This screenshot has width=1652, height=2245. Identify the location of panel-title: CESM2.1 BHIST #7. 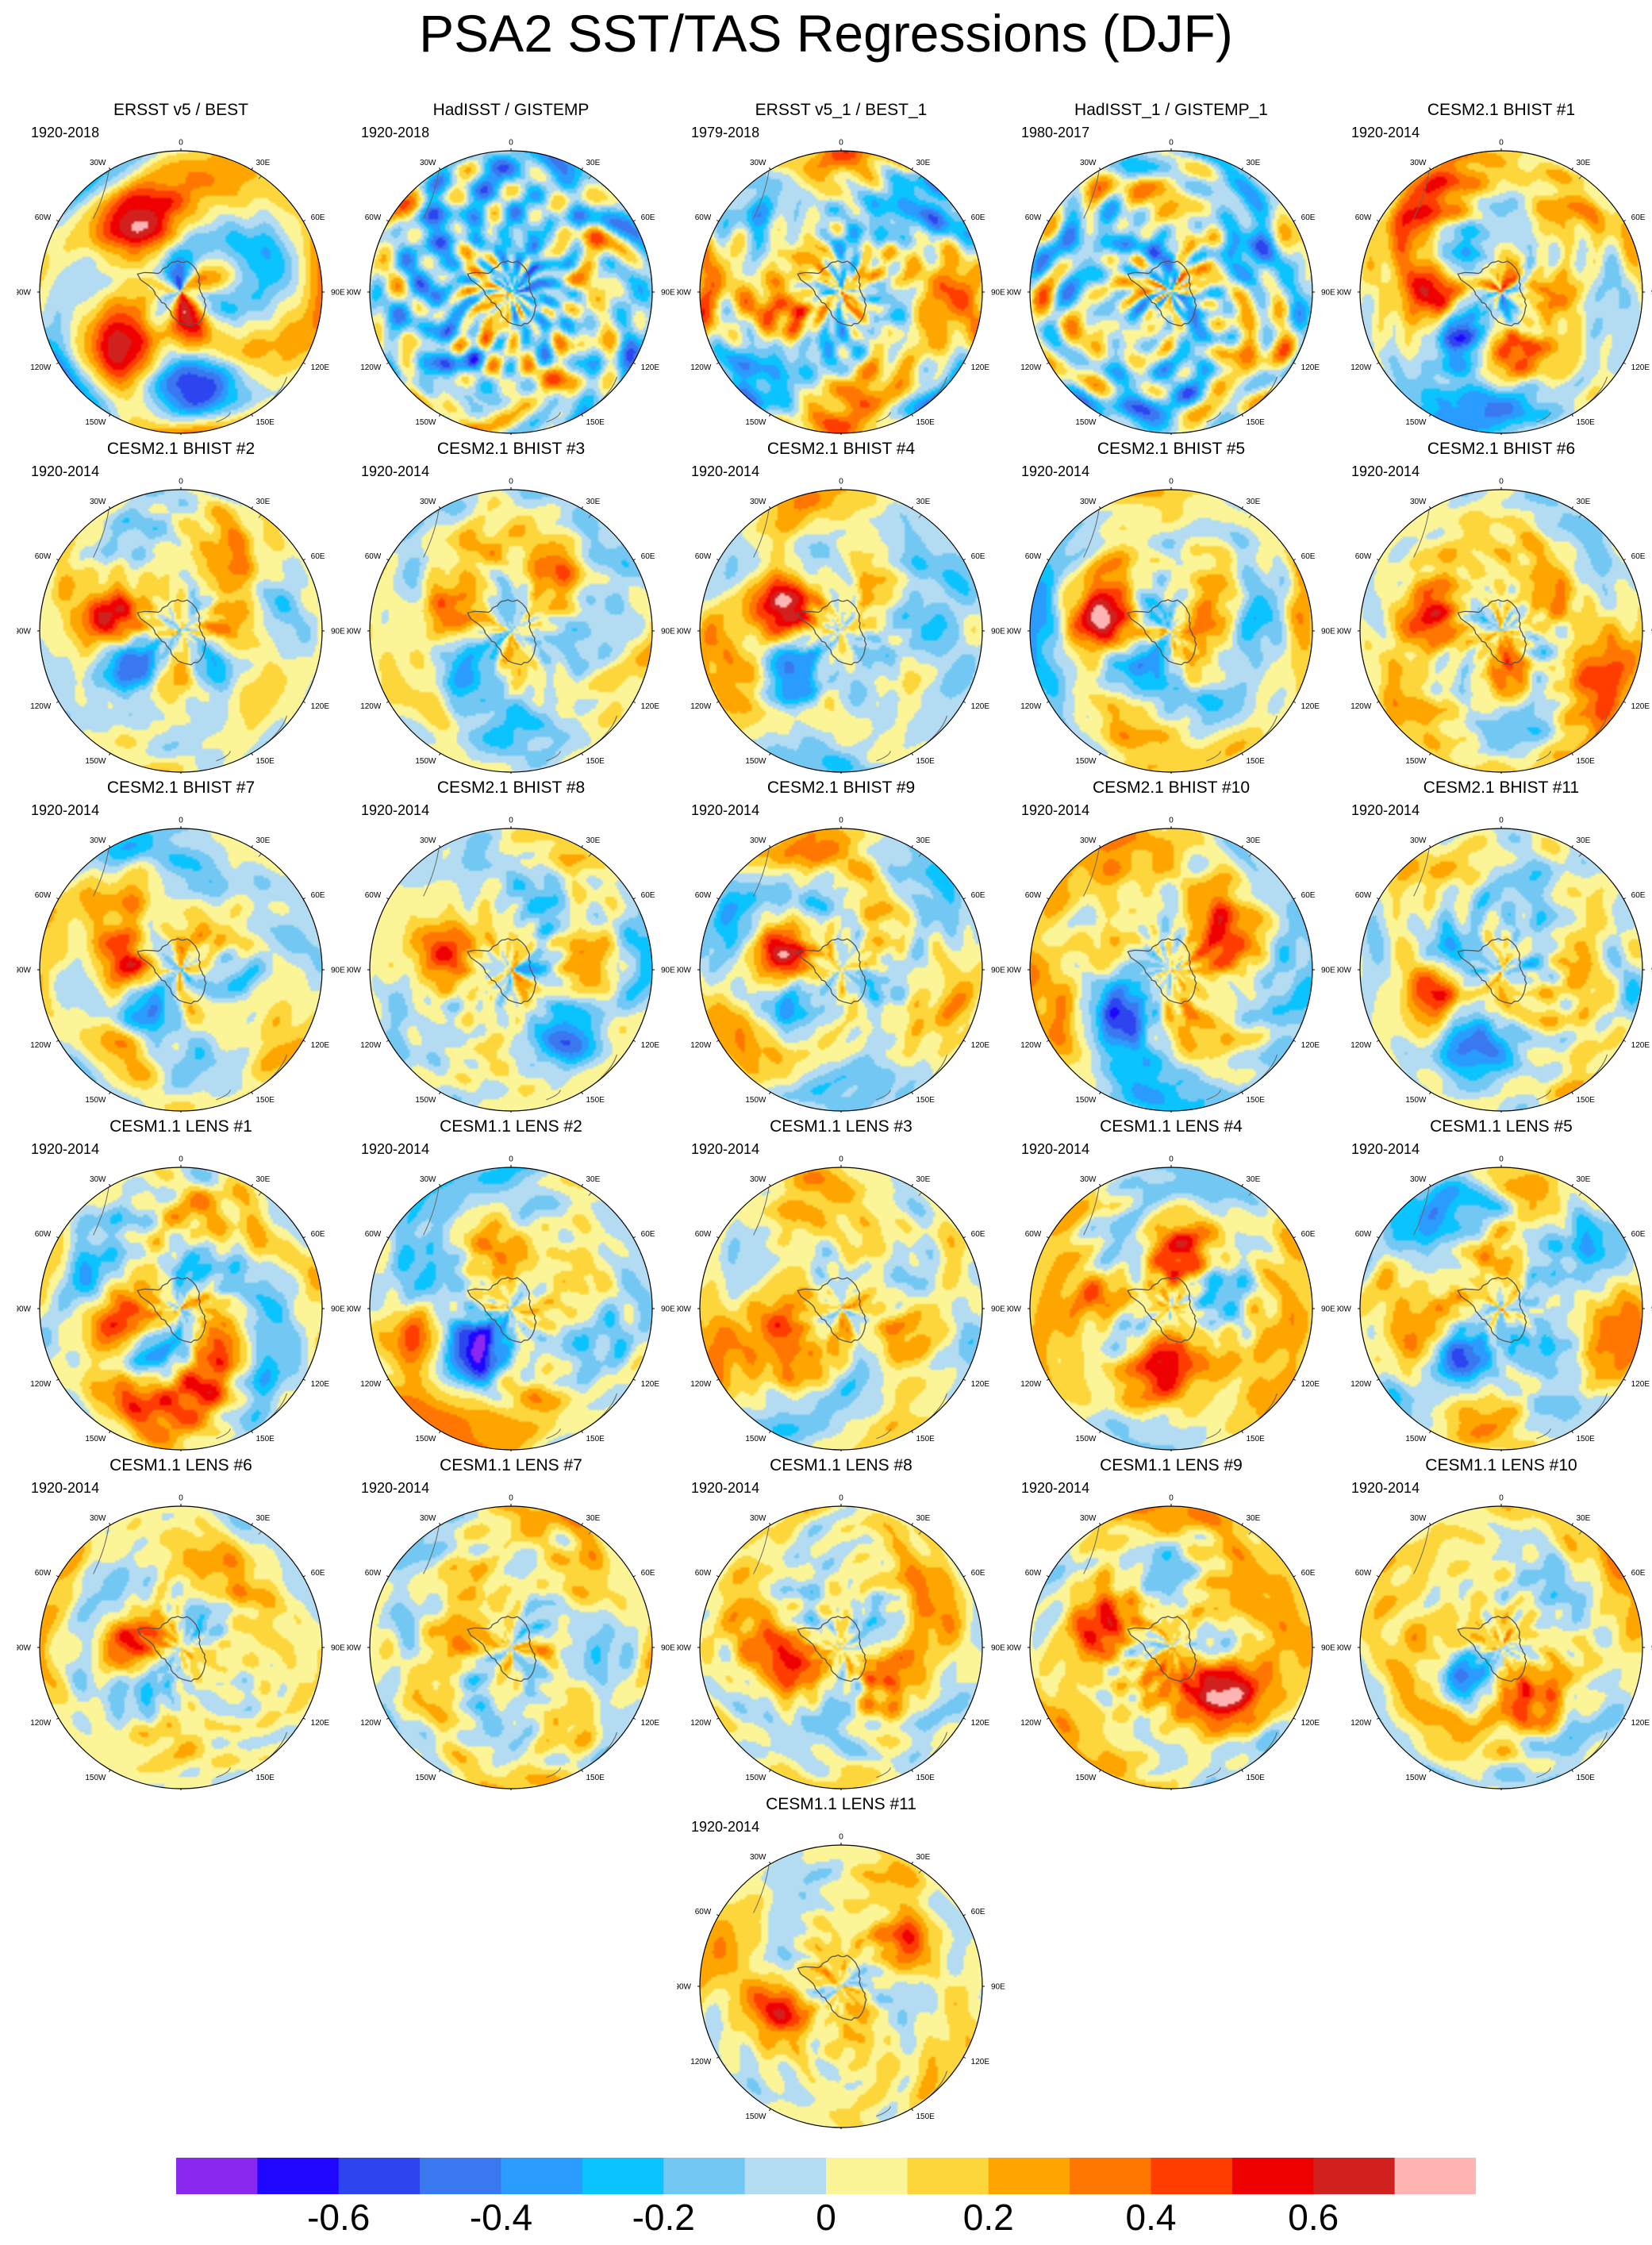
(180, 787).